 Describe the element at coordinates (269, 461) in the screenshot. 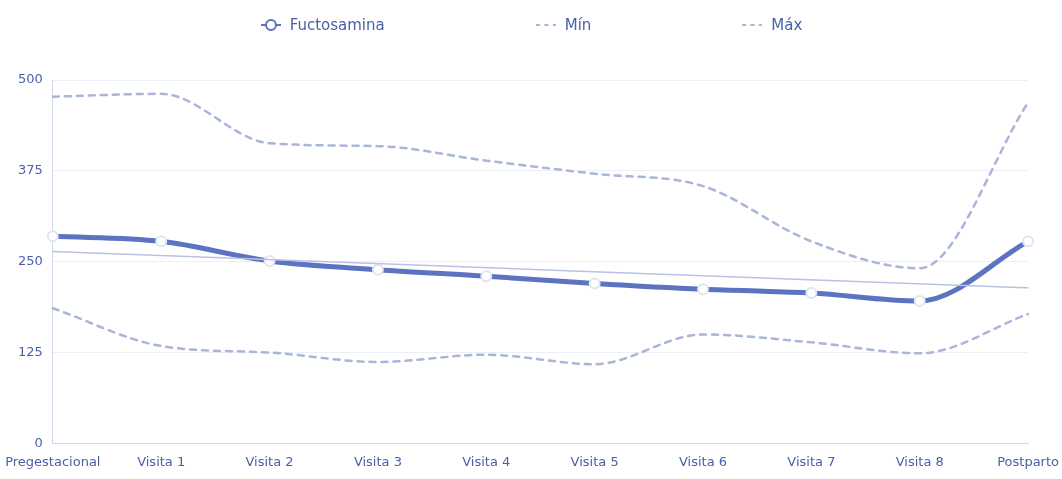

I see `x-tick-label: Visita 2` at that location.